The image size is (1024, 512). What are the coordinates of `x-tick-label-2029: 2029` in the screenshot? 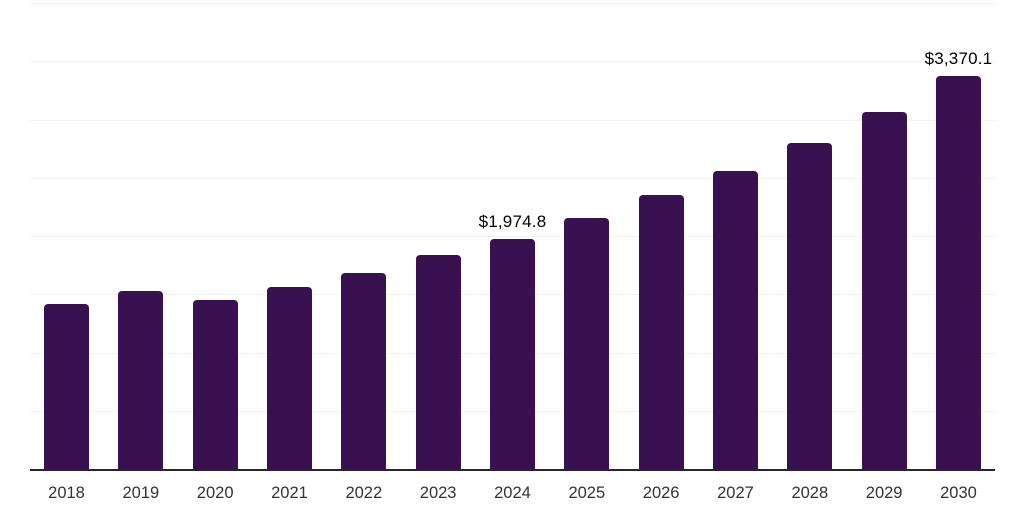 It's located at (884, 493).